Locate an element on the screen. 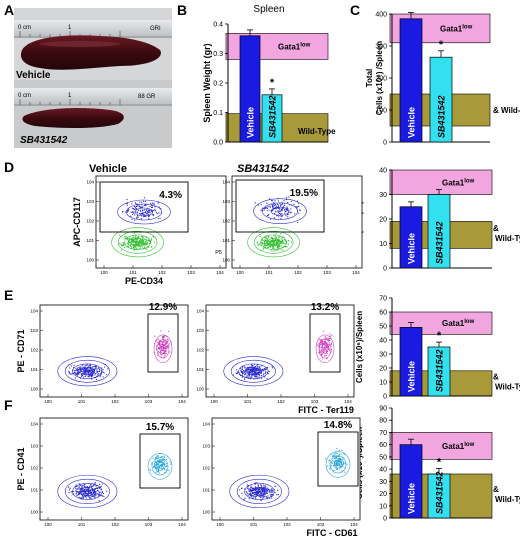  legend-gata1: Gata1low is located at coordinates (458, 446).